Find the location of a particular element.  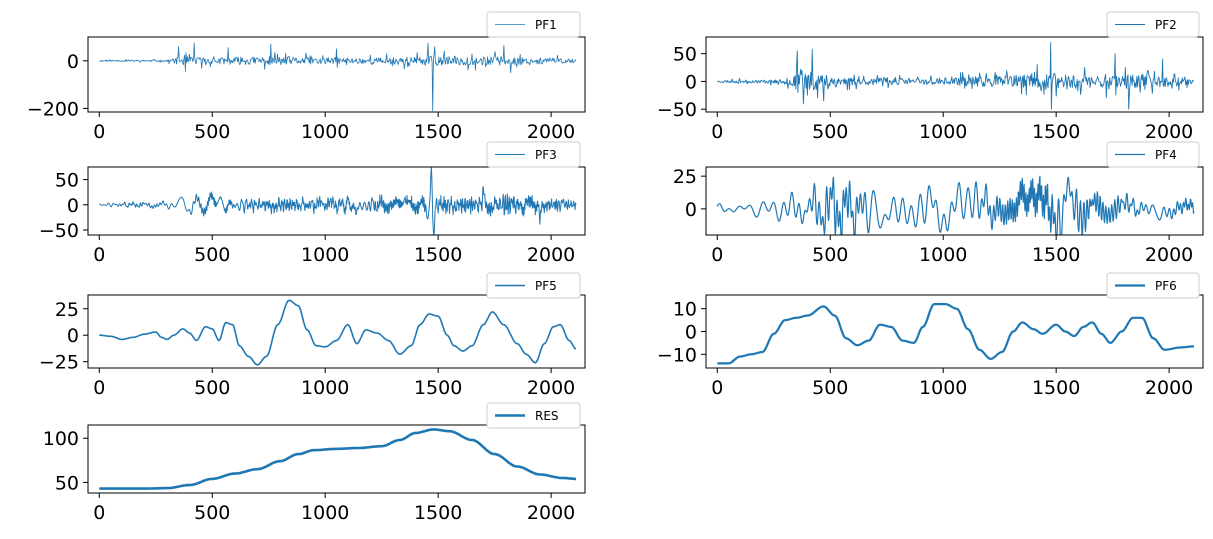

series-line-pf2 is located at coordinates (955, 76).